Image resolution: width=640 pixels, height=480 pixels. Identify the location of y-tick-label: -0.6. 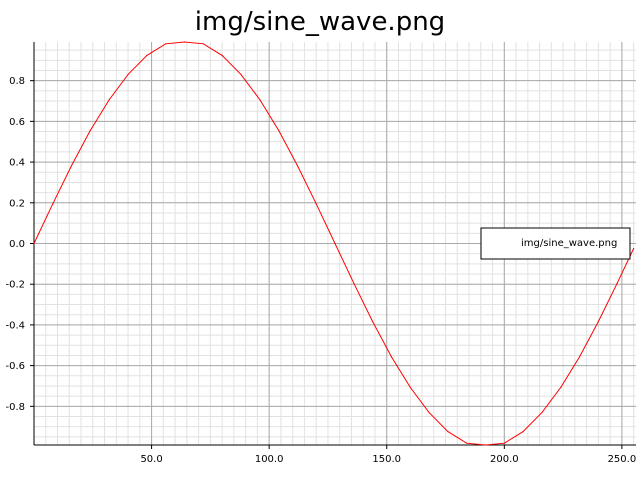
(15, 366).